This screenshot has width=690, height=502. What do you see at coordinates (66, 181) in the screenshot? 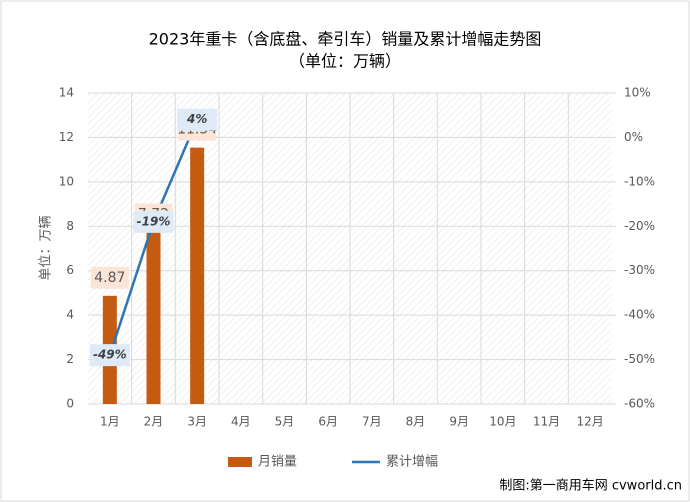
I see `y-tick-label: 10` at bounding box center [66, 181].